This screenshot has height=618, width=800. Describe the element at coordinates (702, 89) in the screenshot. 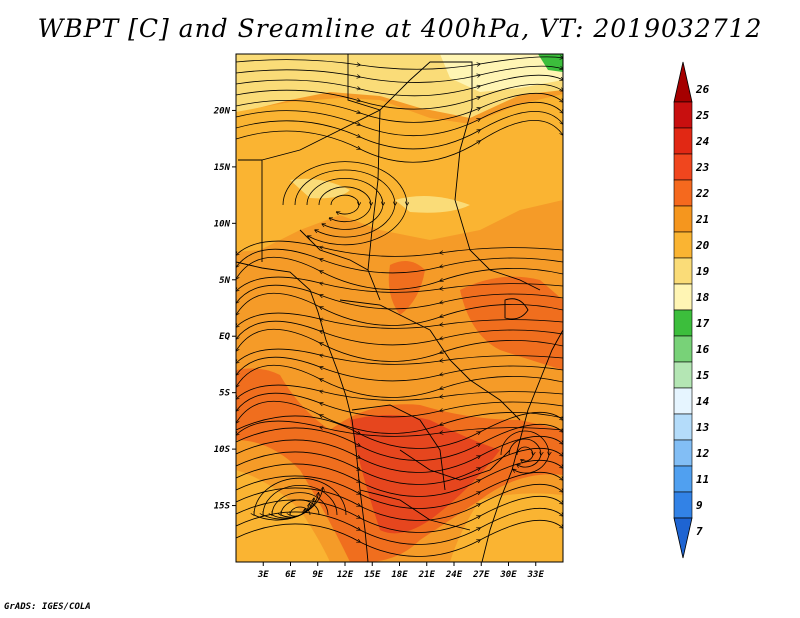

I see `colorbar-label: 26` at that location.